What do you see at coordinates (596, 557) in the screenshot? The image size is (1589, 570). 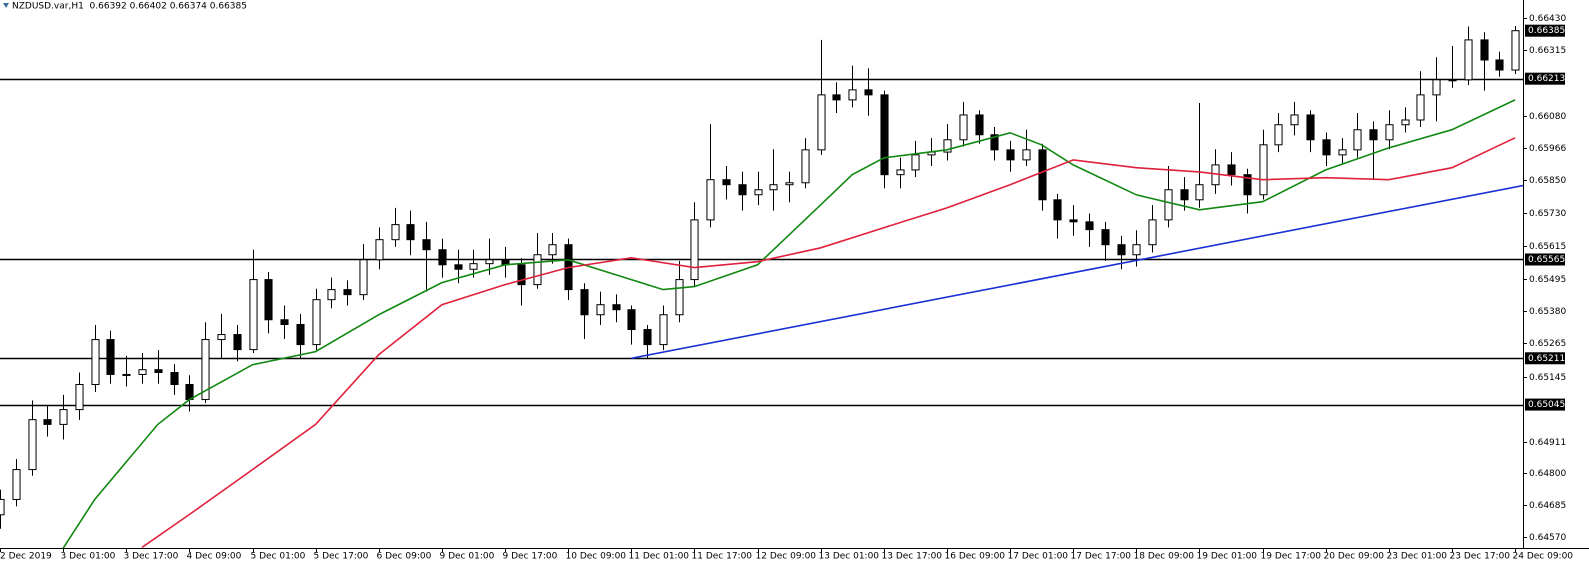 I see `x-tick-label: 10 Dec 09:00` at bounding box center [596, 557].